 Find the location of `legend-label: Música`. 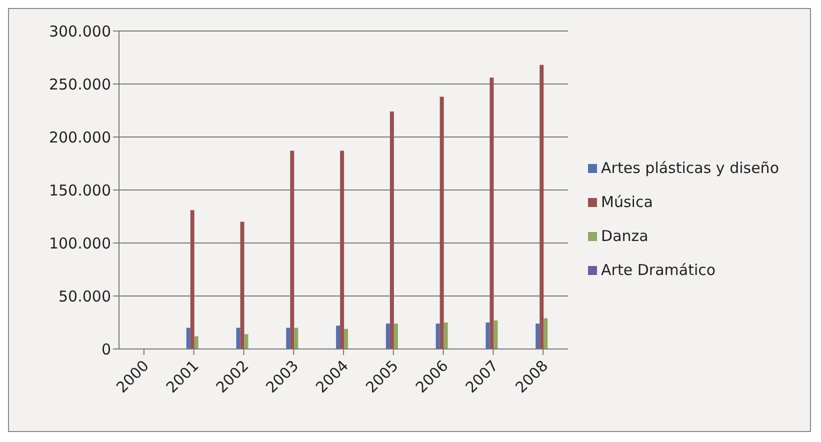

legend-label: Música is located at coordinates (627, 202).